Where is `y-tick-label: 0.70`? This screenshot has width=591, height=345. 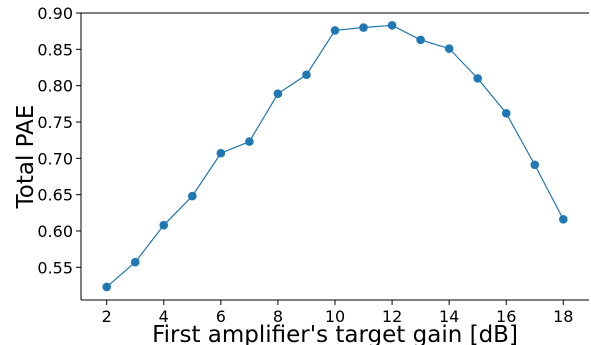 y-tick-label: 0.70 is located at coordinates (55, 158).